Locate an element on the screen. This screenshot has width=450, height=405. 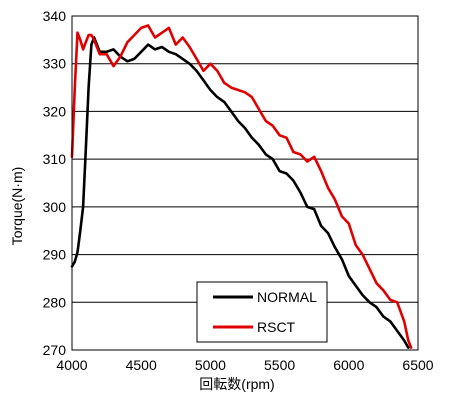
y-tick-label: 340 is located at coordinates (55, 16).